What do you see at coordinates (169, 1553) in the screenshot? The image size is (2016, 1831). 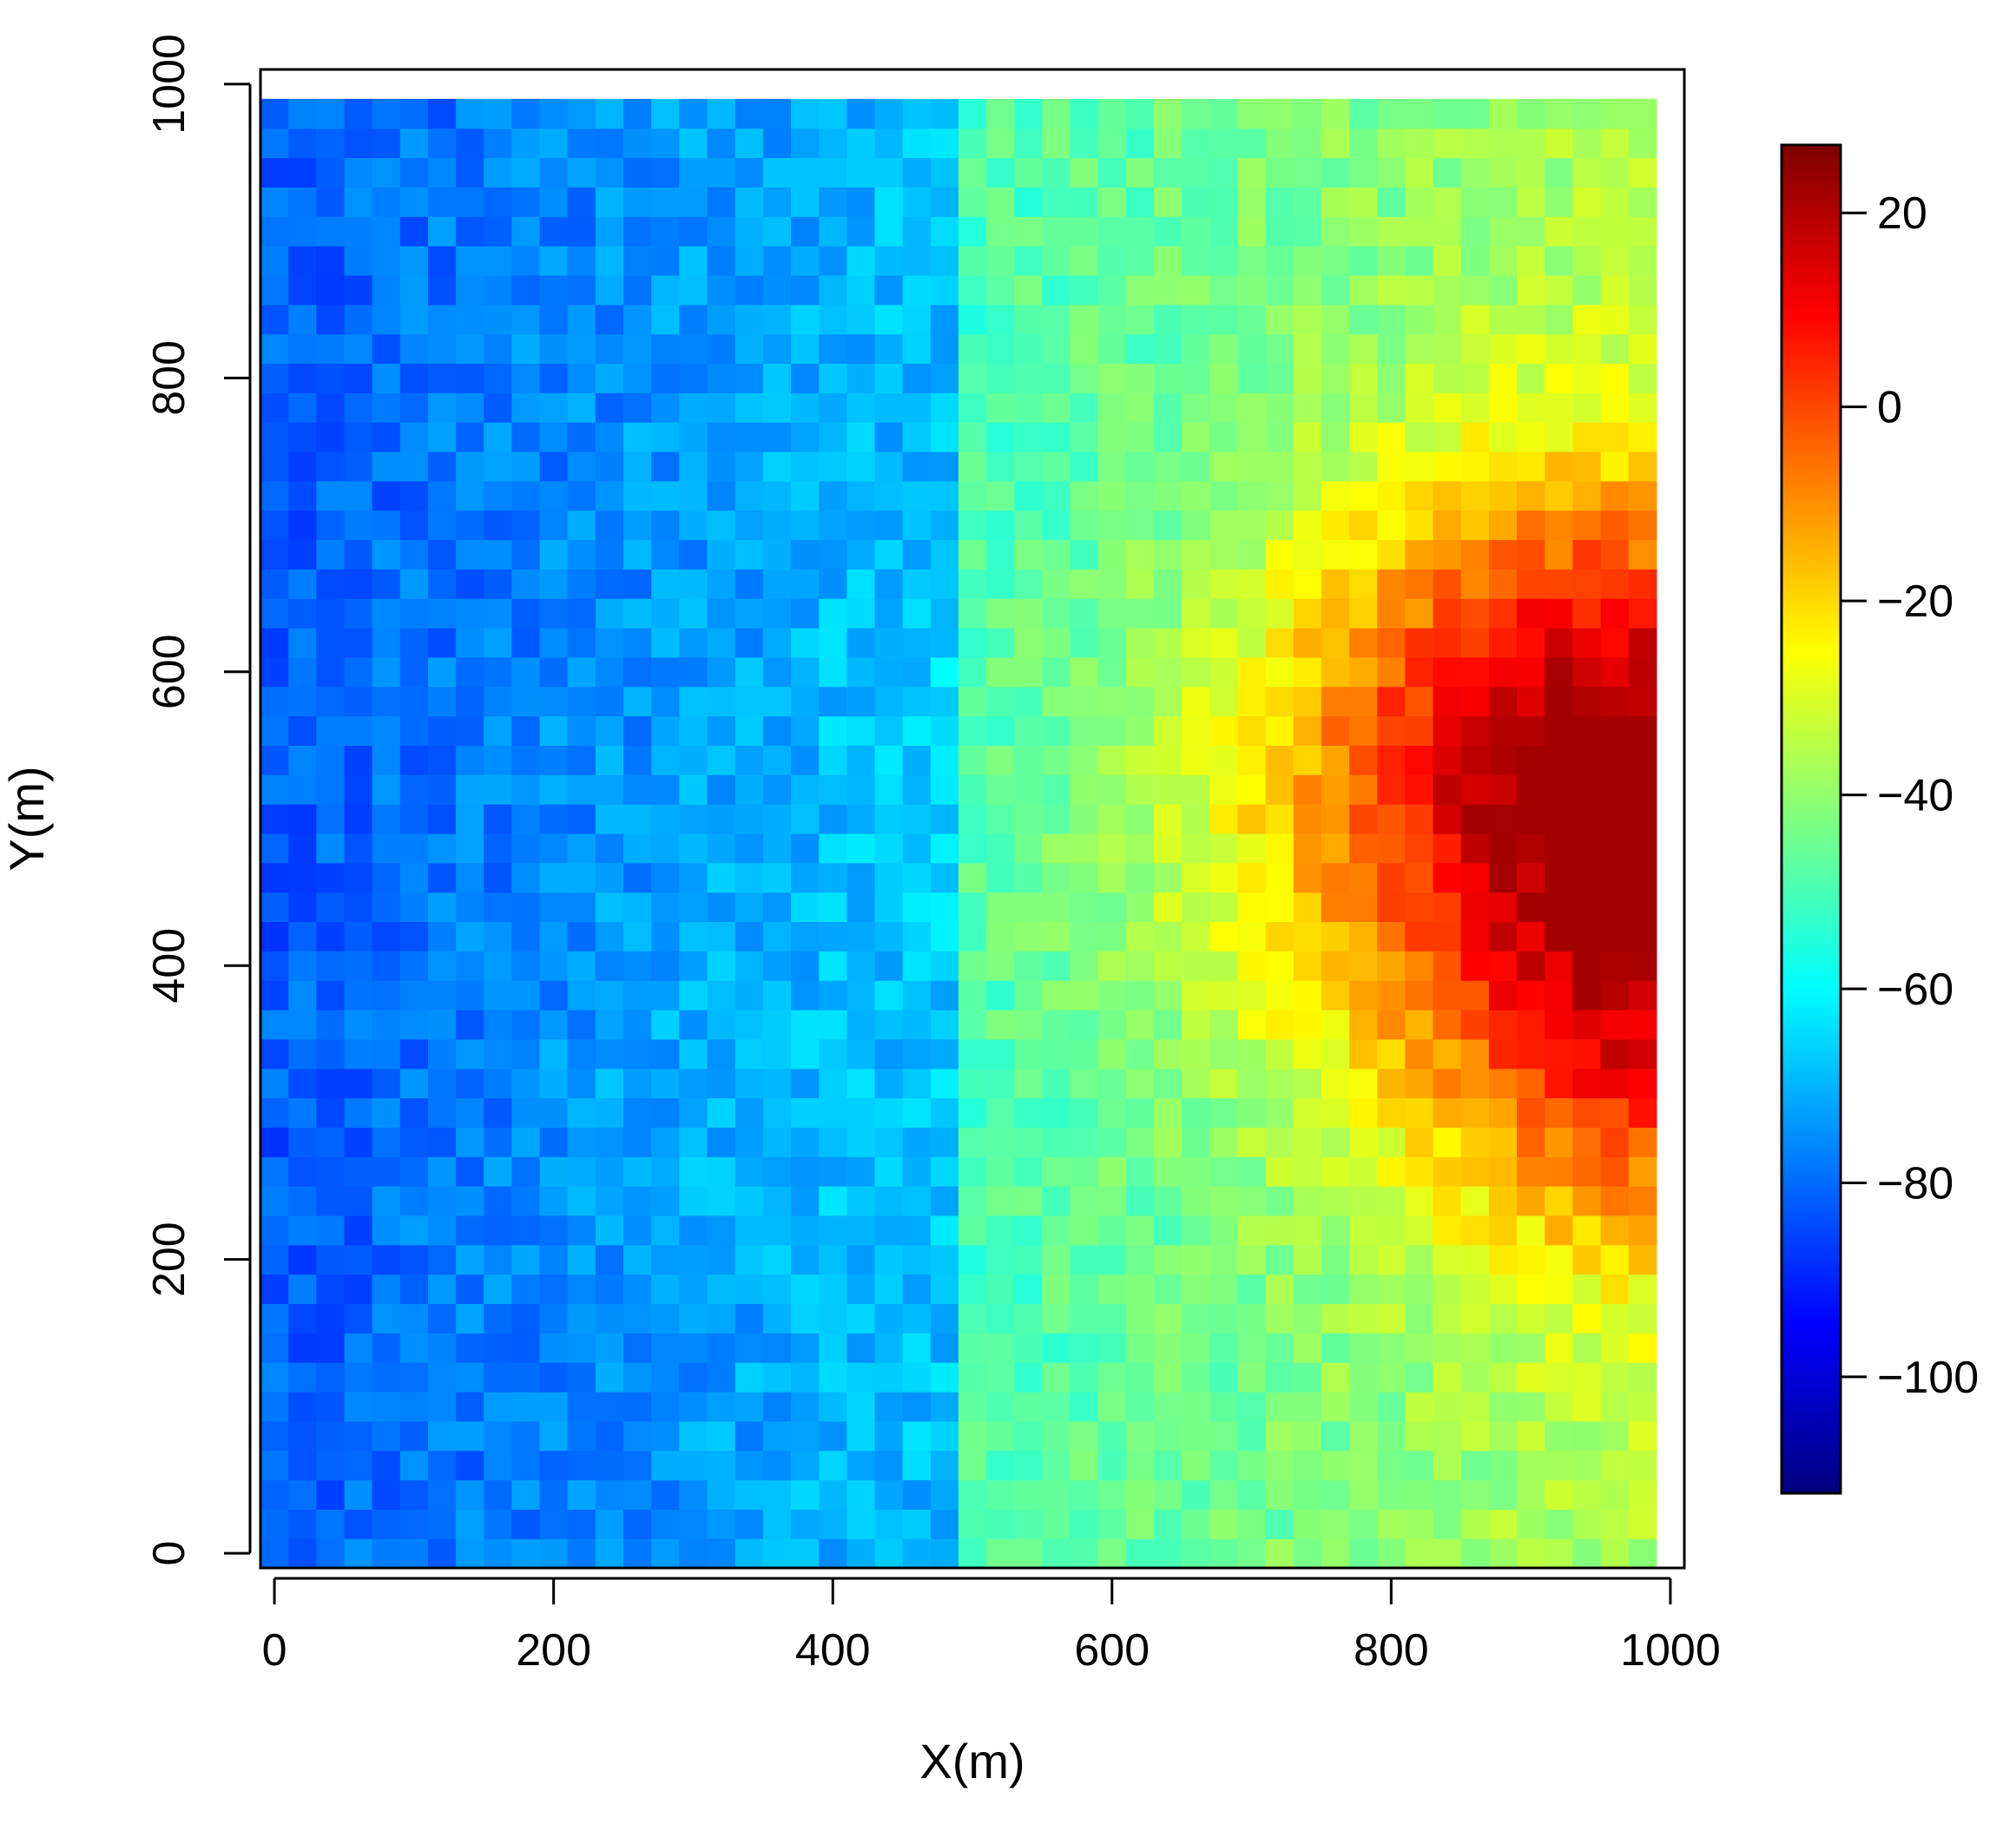 I see `y-tick-label: 0` at bounding box center [169, 1553].